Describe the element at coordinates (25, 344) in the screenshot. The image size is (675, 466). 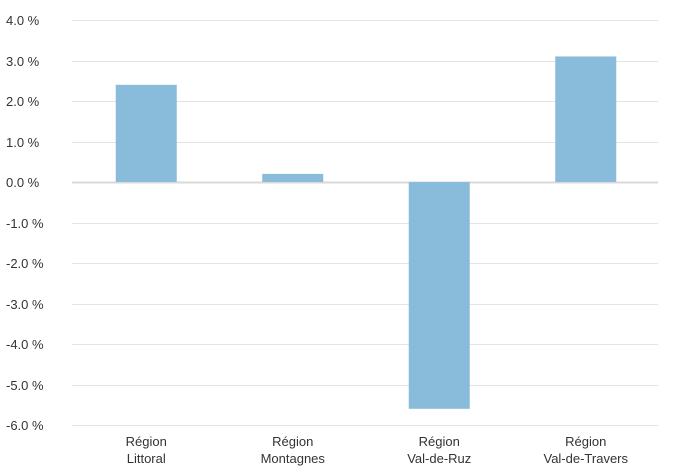
I see `y-tick-label: -4.0 %` at that location.